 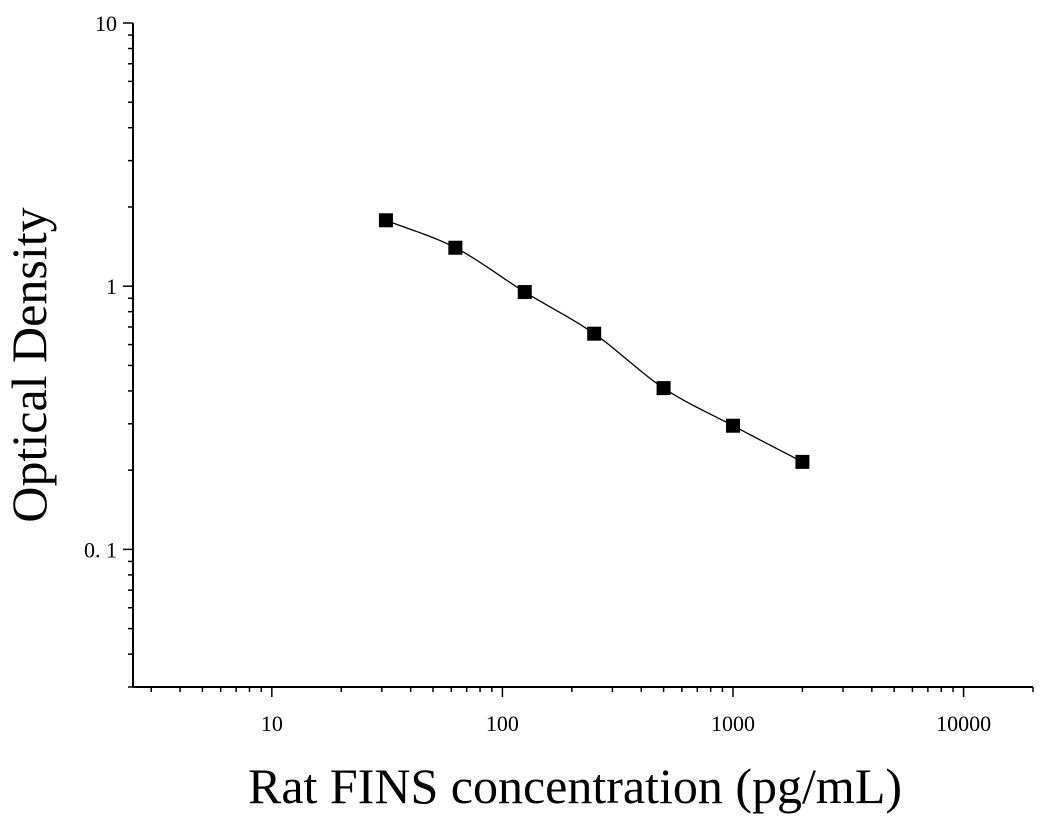 What do you see at coordinates (963, 723) in the screenshot?
I see `x-tick-label: 10000` at bounding box center [963, 723].